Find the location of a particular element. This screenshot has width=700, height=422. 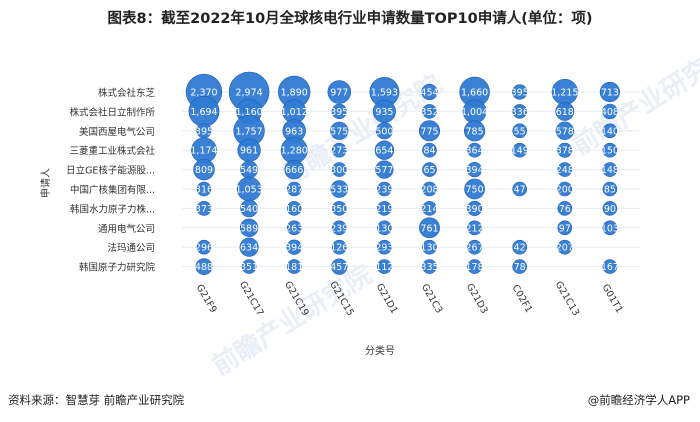

bubble-value-label: 273 is located at coordinates (339, 151).